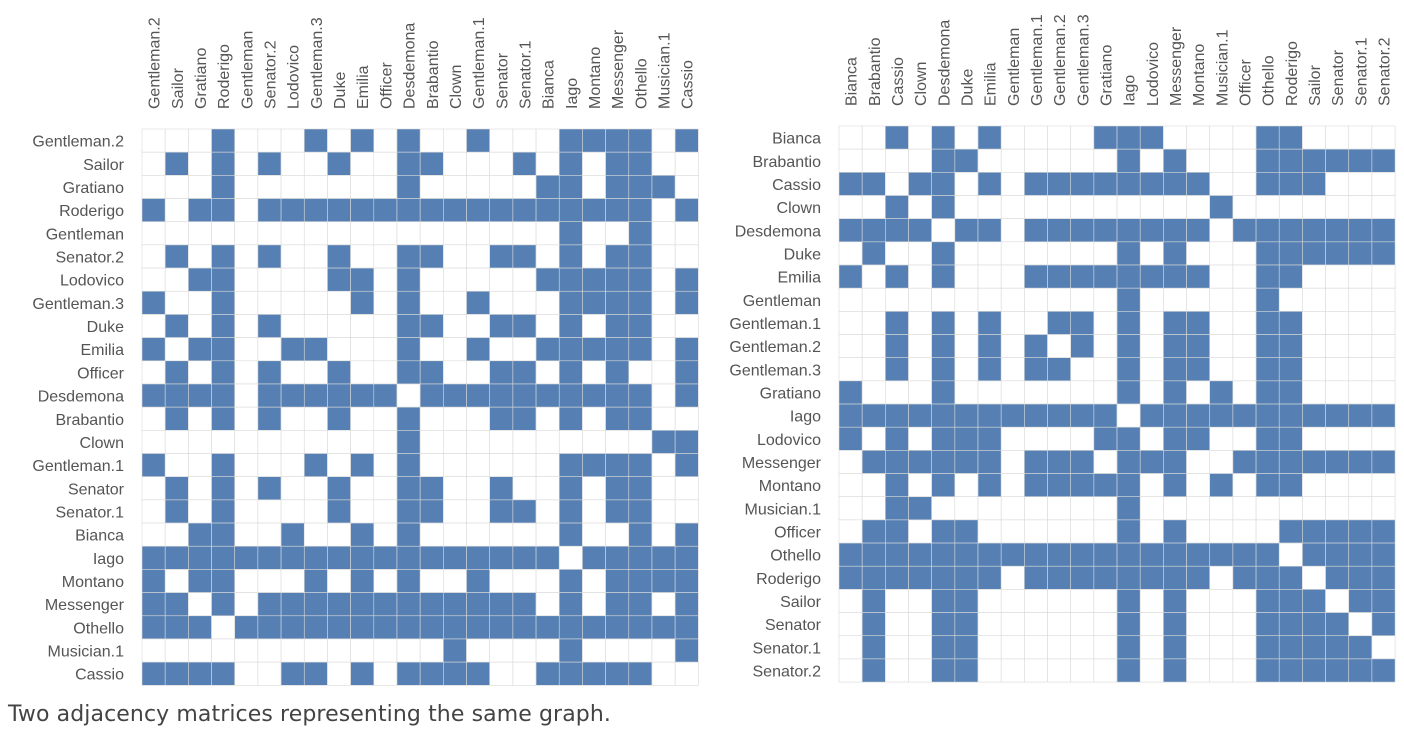 This screenshot has height=738, width=1404. What do you see at coordinates (85, 605) in the screenshot?
I see `row-label: Messenger` at bounding box center [85, 605].